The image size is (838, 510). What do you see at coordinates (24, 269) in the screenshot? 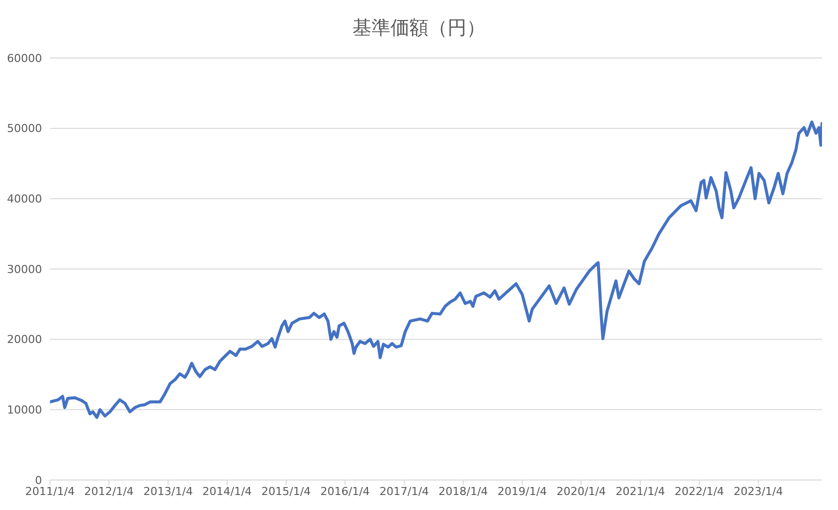
I see `y-tick-label: 30000` at bounding box center [24, 269].